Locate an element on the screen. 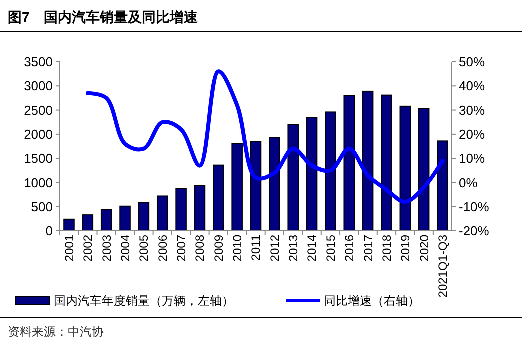 This screenshot has height=350, width=522. x-tick-label: 2010 is located at coordinates (237, 248).